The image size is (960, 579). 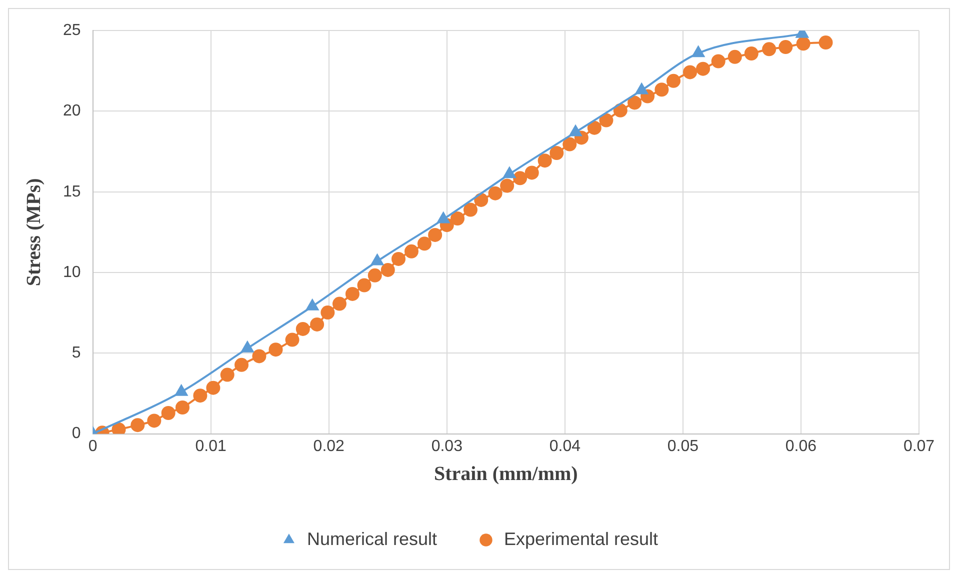 I want to click on x-tick-label: 0.06, so click(x=801, y=446).